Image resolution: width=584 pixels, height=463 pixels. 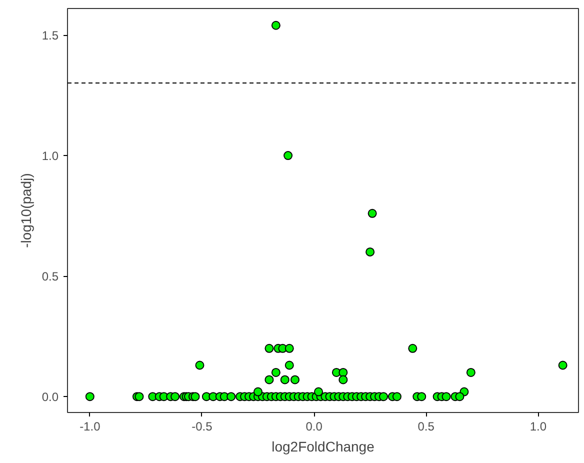 I want to click on x-tick-label: -1.0, so click(x=90, y=427).